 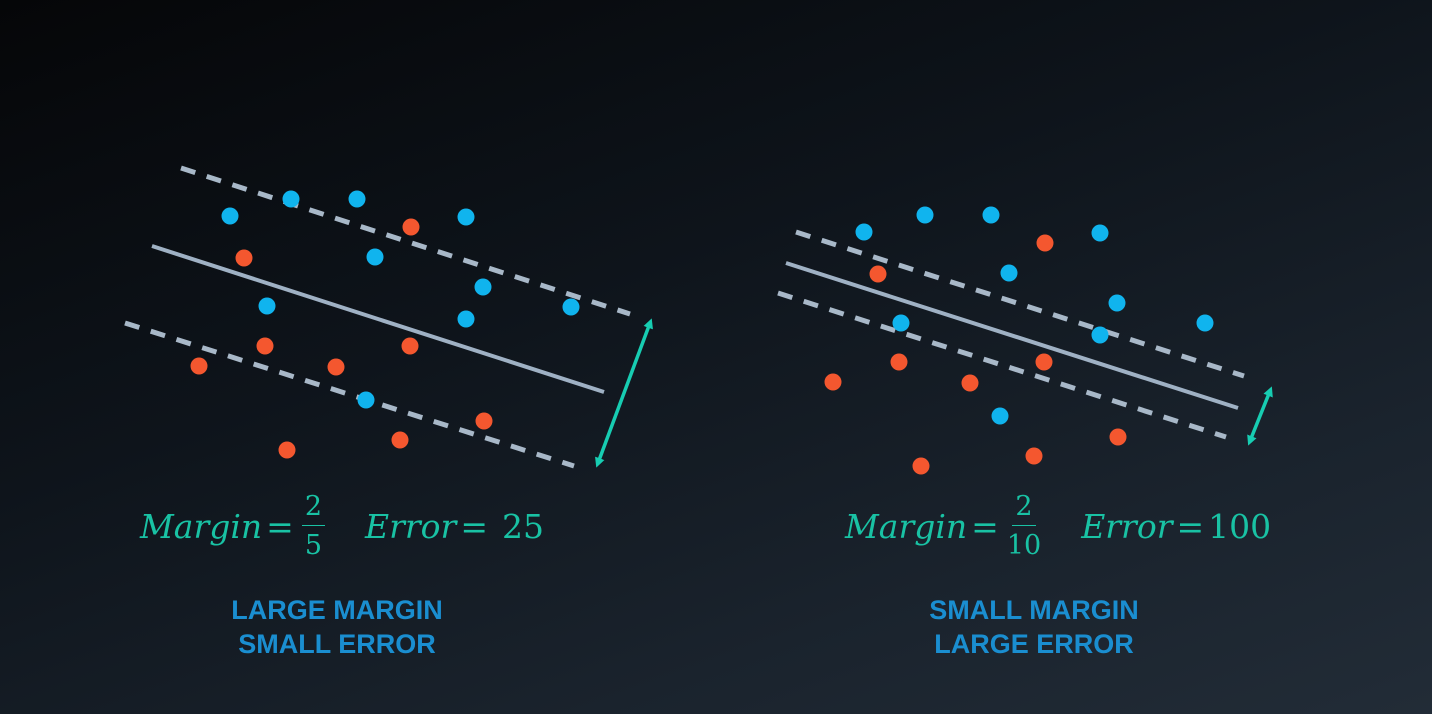 I want to click on left-lower-margin-line, so click(x=349, y=394).